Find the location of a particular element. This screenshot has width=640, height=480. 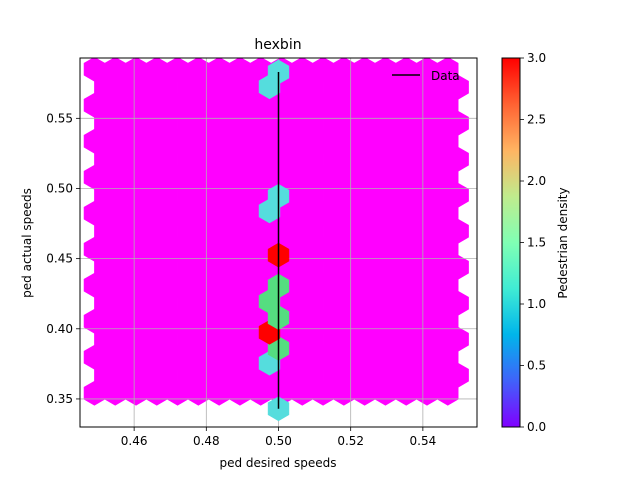

legend-entry-data: Data is located at coordinates (445, 76).